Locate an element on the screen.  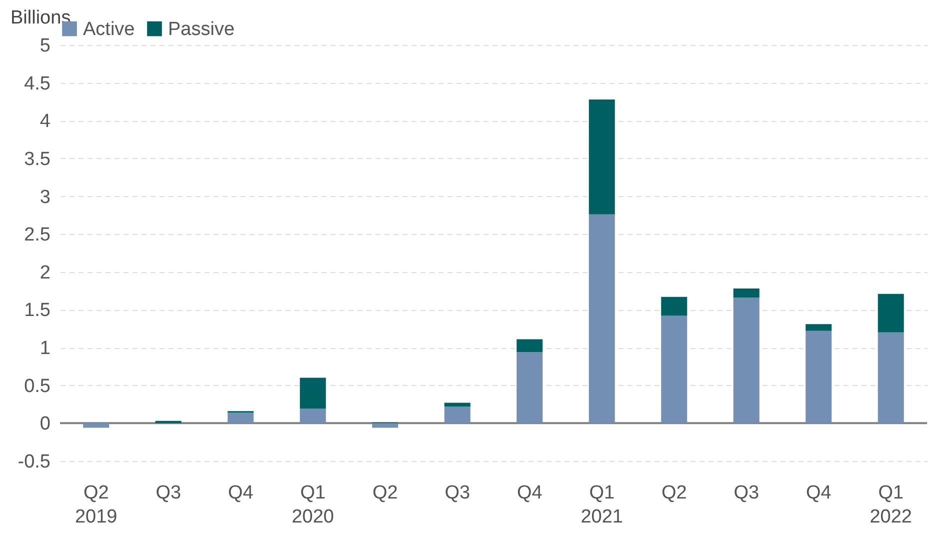
y-tick-label: -0.5 is located at coordinates (34, 462).